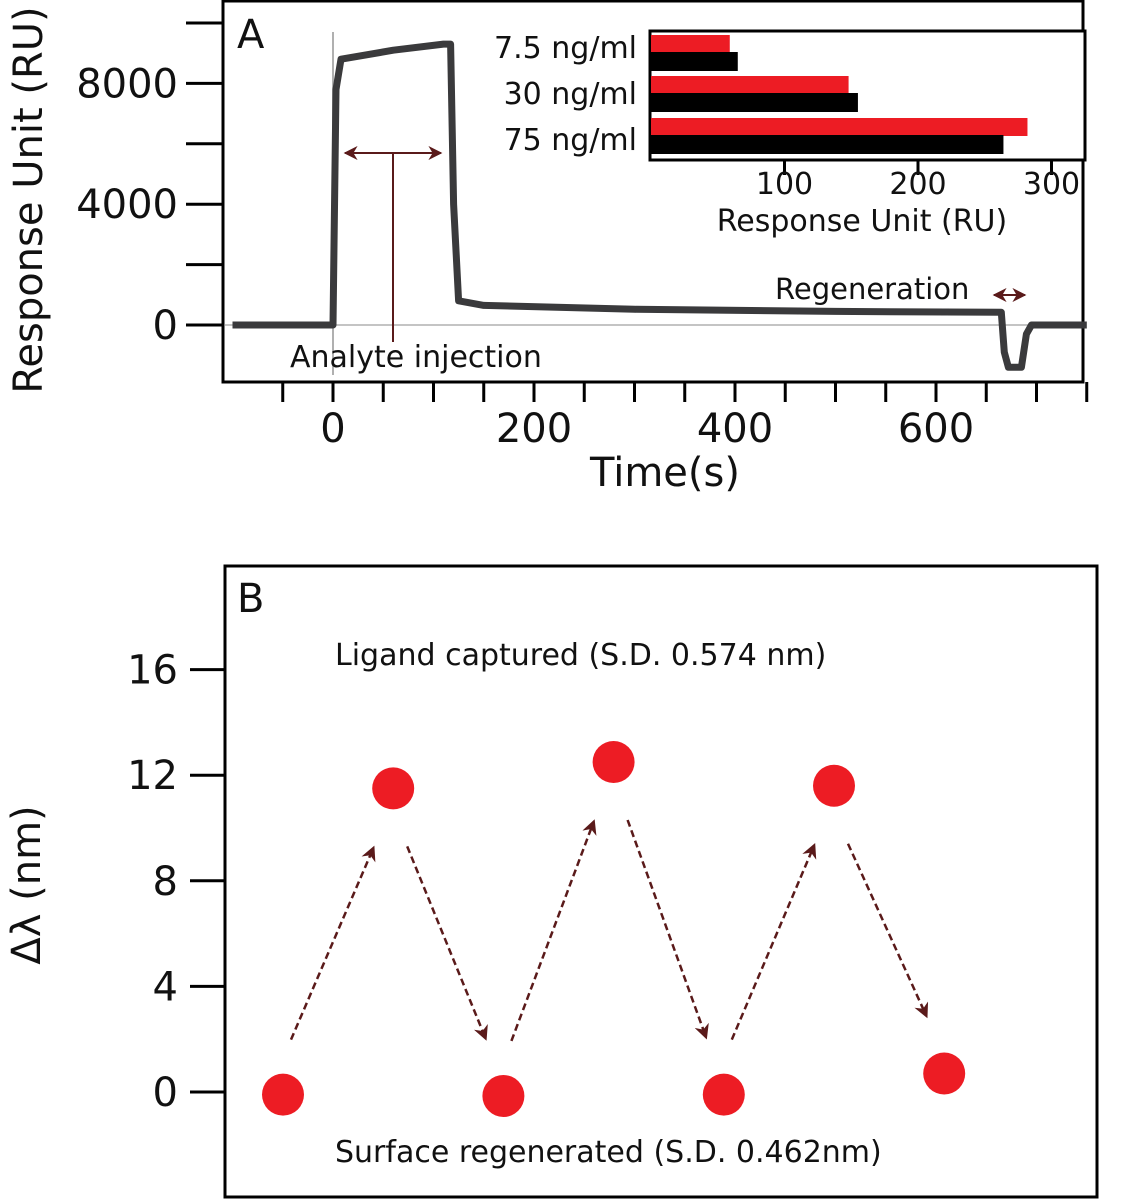 The image size is (1128, 1200). What do you see at coordinates (127, 84) in the screenshot?
I see `y-tick-label: 8000` at bounding box center [127, 84].